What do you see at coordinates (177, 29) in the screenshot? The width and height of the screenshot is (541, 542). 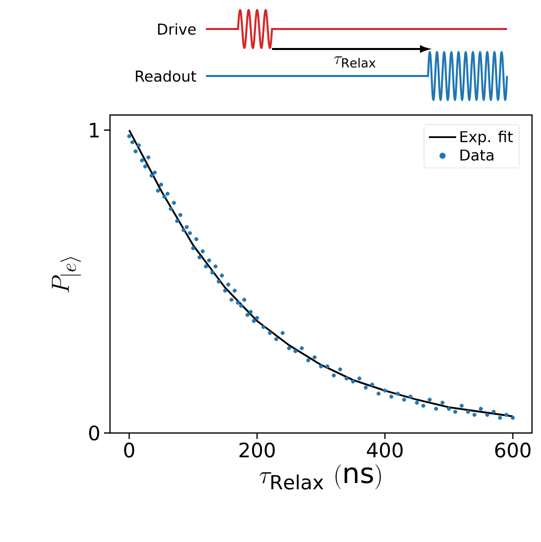 I see `text: Drive` at bounding box center [177, 29].